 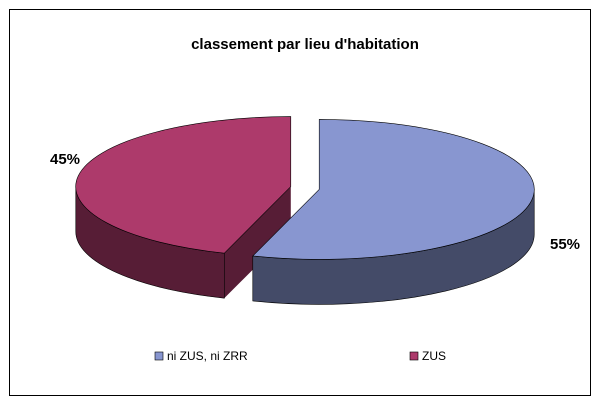 I want to click on data-label: 45%, so click(x=65, y=159).